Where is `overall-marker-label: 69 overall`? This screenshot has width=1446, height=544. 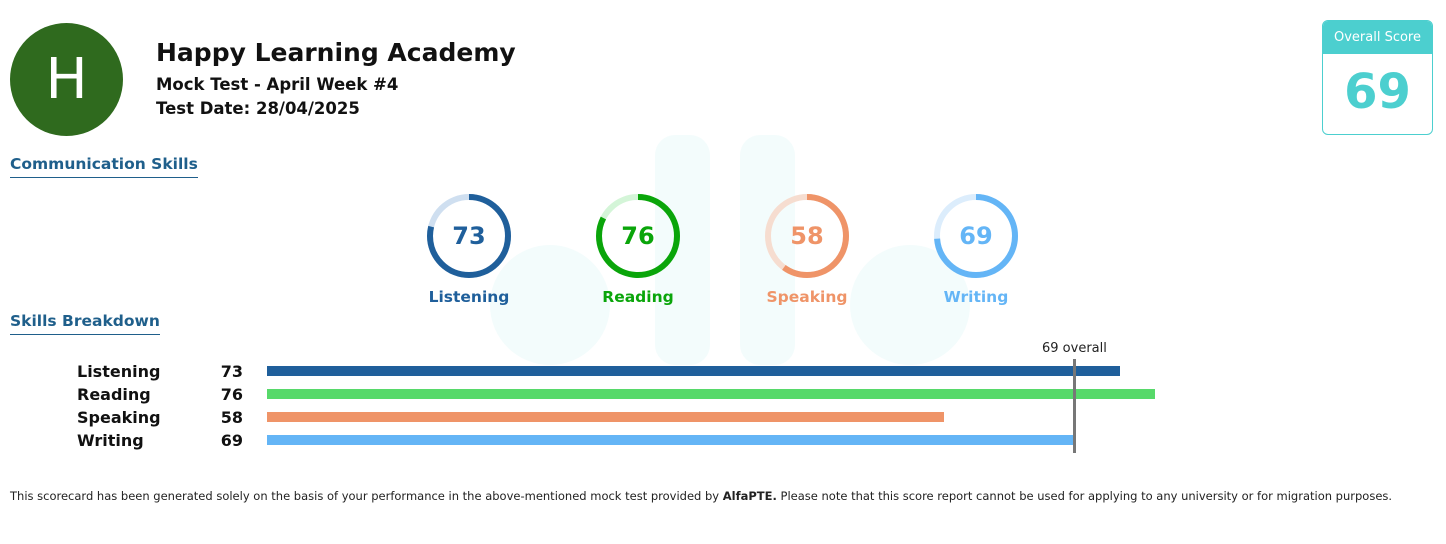
overall-marker-label: 69 overall is located at coordinates (1074, 348).